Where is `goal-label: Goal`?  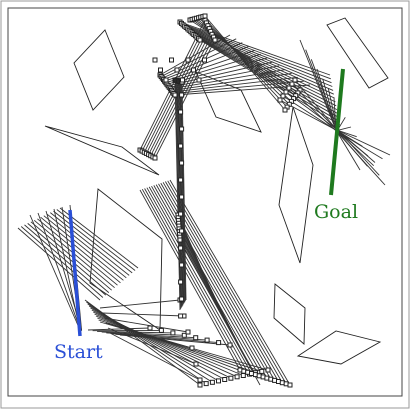
goal-label: Goal is located at coordinates (336, 212).